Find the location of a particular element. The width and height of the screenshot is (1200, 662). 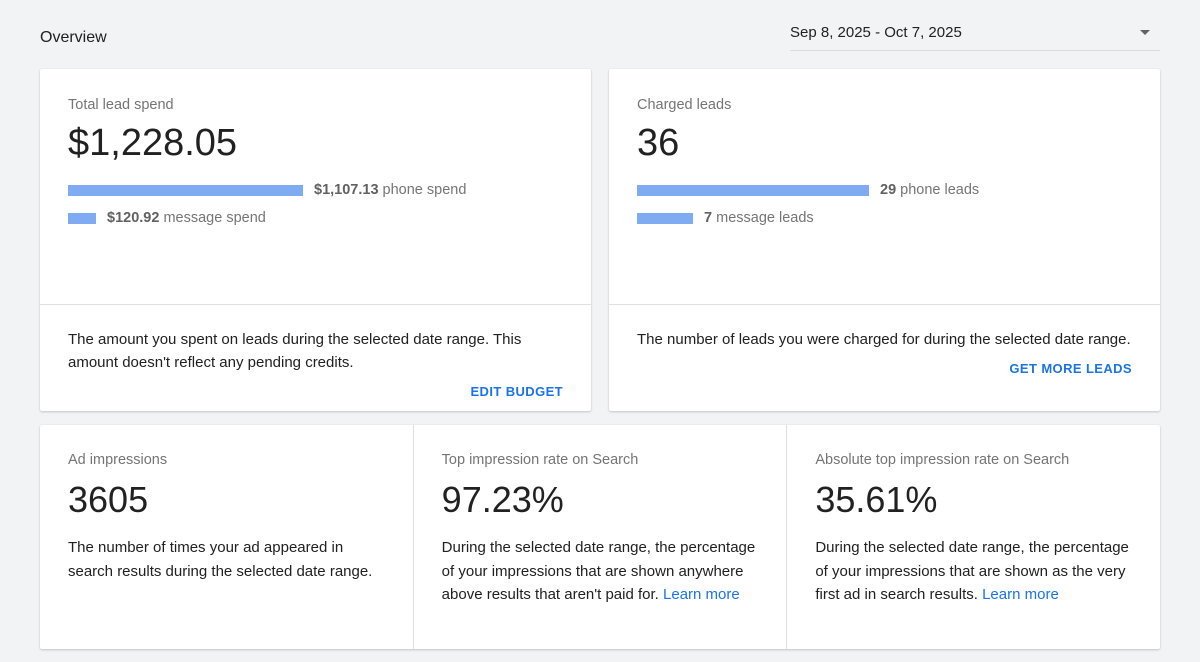

phone-spend-text: $1,107.13 phone spend is located at coordinates (390, 190).